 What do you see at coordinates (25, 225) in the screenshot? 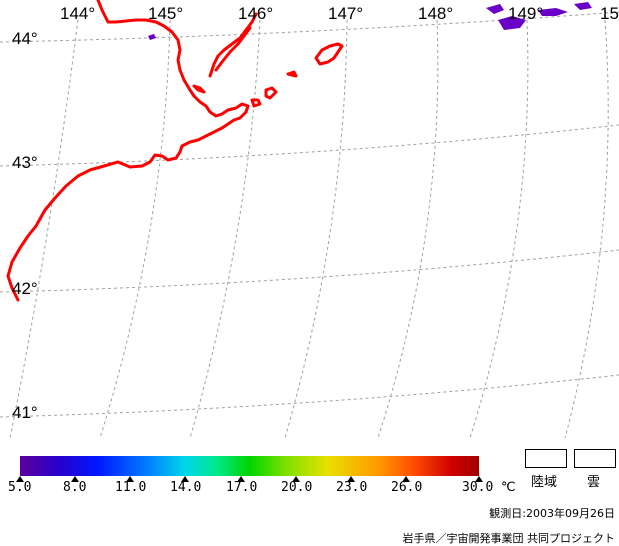
I see `latitude-labels: 44° 43° 42° 41°` at bounding box center [25, 225].